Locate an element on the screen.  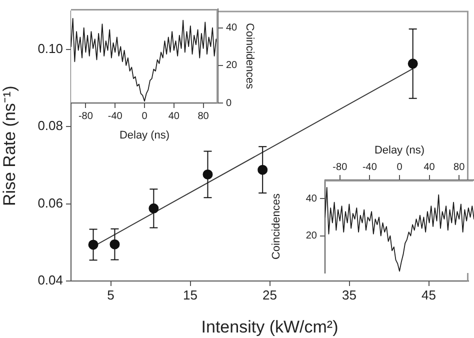
x-tick-label: 5 is located at coordinates (110, 294).